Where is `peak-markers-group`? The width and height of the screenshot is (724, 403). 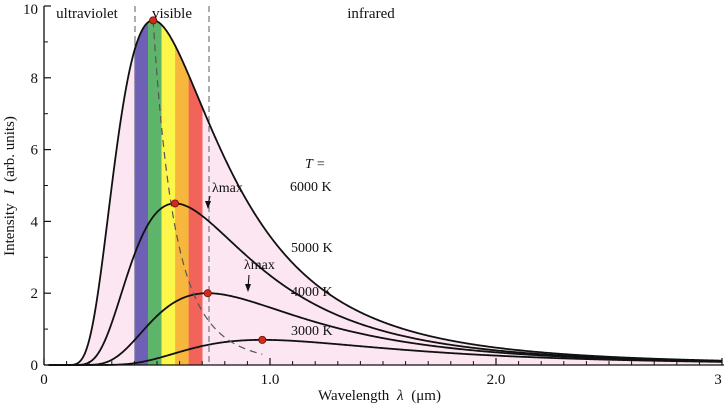
peak-markers-group is located at coordinates (208, 180).